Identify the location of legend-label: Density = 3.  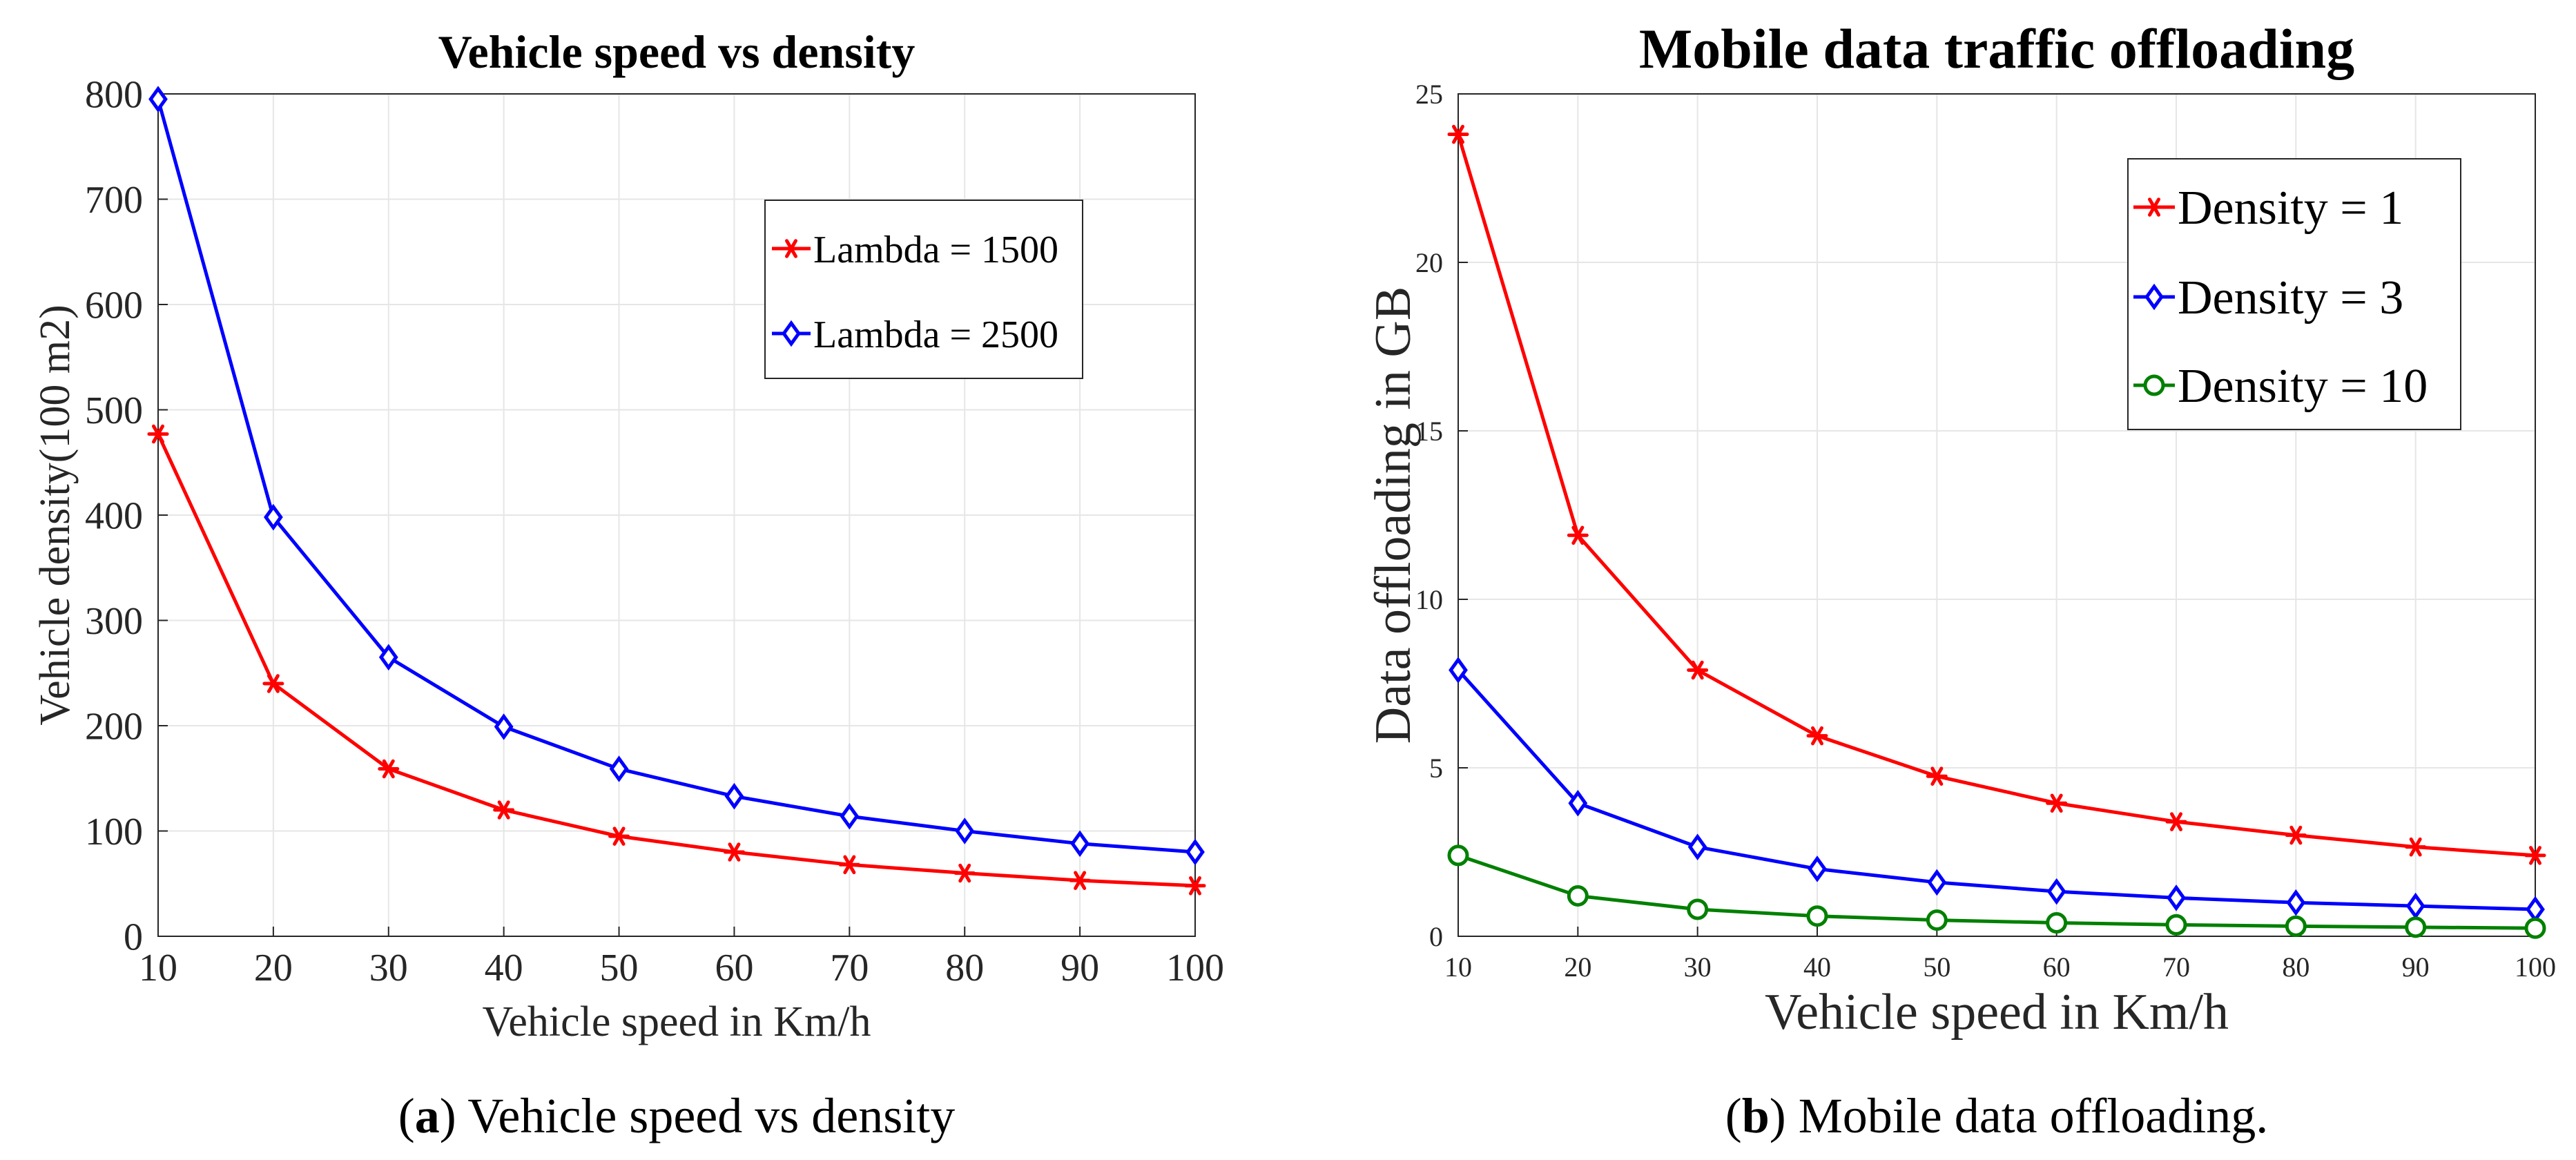
(2291, 298).